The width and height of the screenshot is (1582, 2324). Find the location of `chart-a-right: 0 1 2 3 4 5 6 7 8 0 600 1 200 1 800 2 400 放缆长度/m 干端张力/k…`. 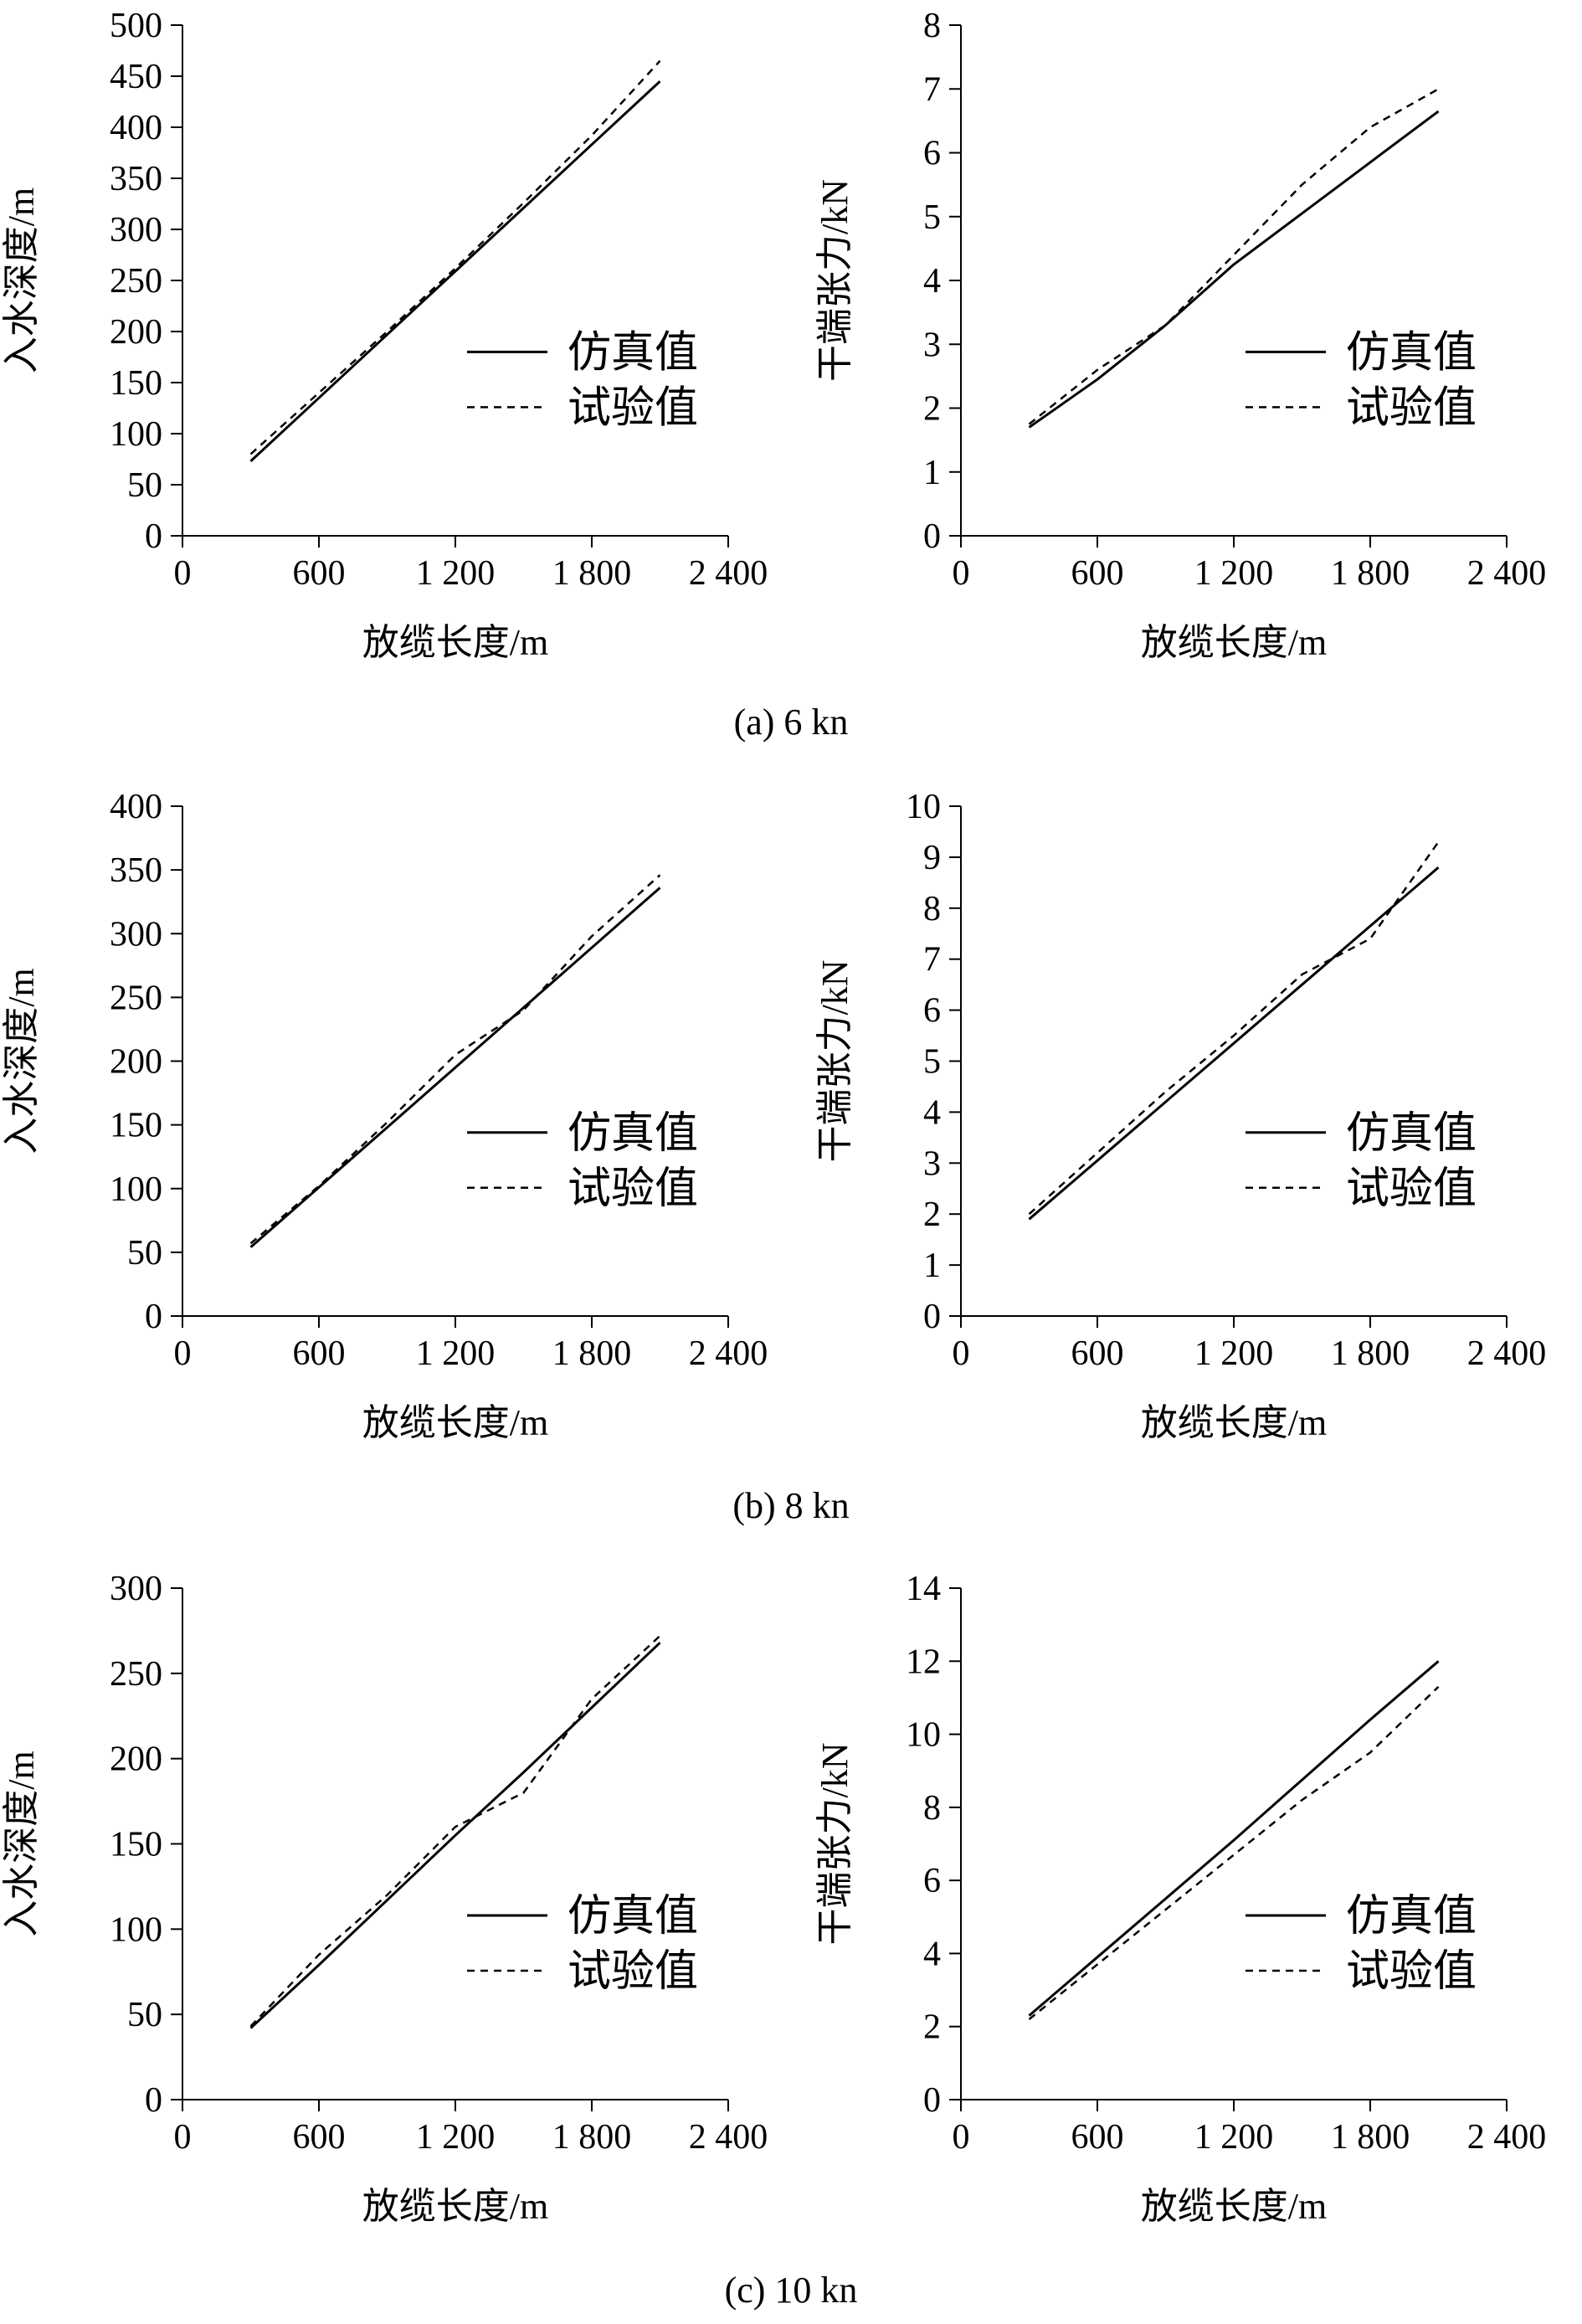

chart-a-right: 0 1 2 3 4 5 6 7 8 0 600 1 200 1 800 2 400 放缆长度/m 干端张力/k… is located at coordinates (1180, 335).